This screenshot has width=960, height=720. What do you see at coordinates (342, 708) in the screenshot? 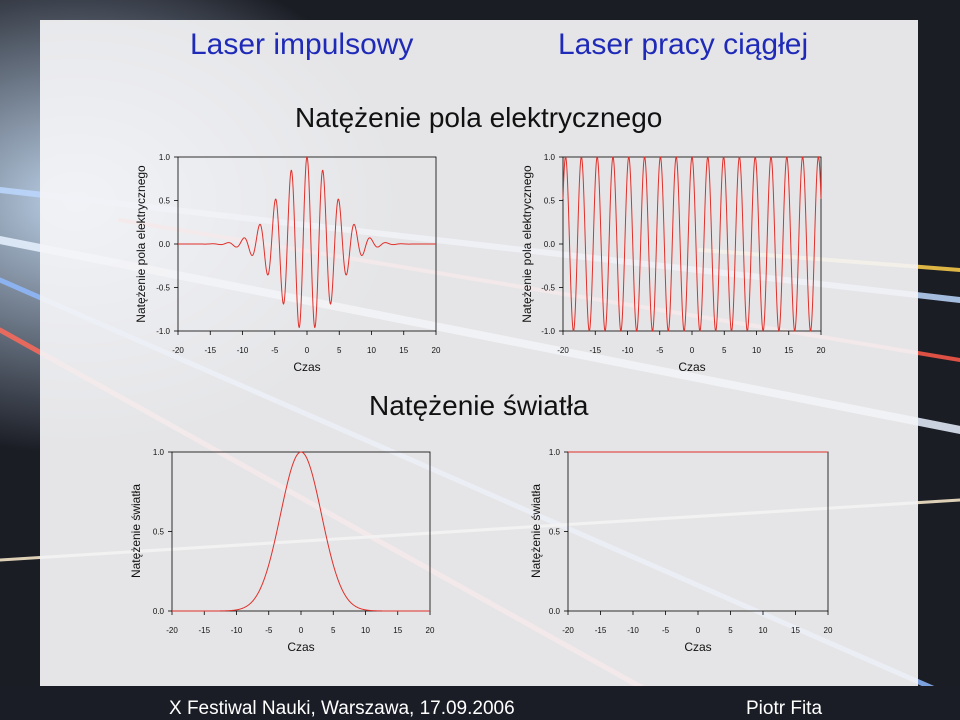
I see `footer-event: X Festiwal Nauki, Warszawa, 17.09.2006` at bounding box center [342, 708].